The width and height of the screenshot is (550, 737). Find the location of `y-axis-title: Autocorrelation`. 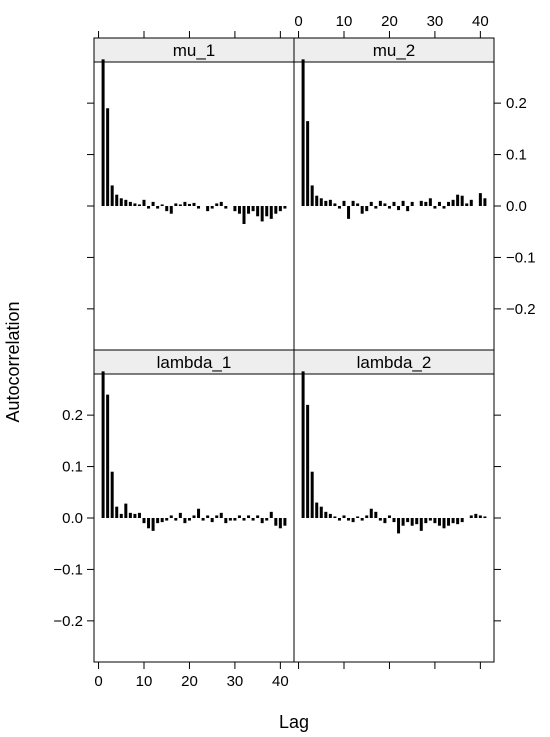

y-axis-title: Autocorrelation is located at coordinates (13, 361).